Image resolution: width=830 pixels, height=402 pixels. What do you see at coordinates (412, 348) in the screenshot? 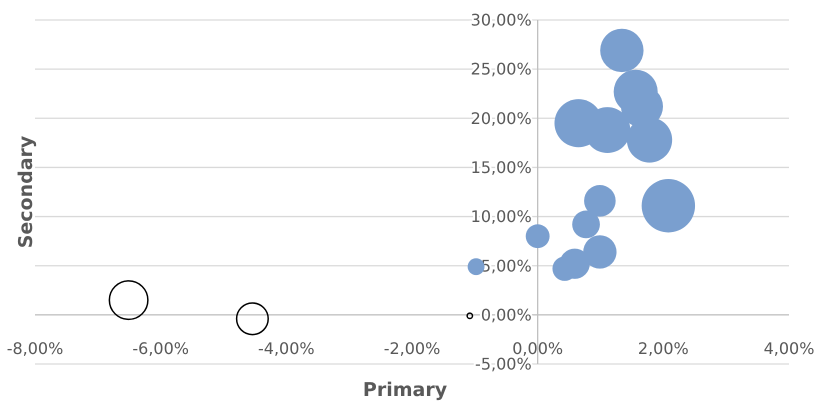
I see `x-tick-label: -2,00%` at bounding box center [412, 348].